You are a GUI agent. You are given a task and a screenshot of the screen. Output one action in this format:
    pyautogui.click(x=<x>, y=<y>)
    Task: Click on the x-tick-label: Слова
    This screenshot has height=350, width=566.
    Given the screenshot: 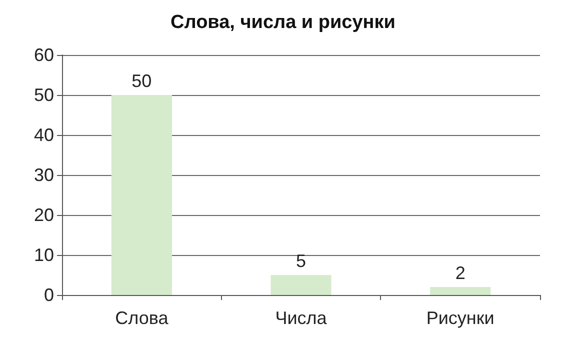 What is the action you would take?
    pyautogui.click(x=142, y=318)
    